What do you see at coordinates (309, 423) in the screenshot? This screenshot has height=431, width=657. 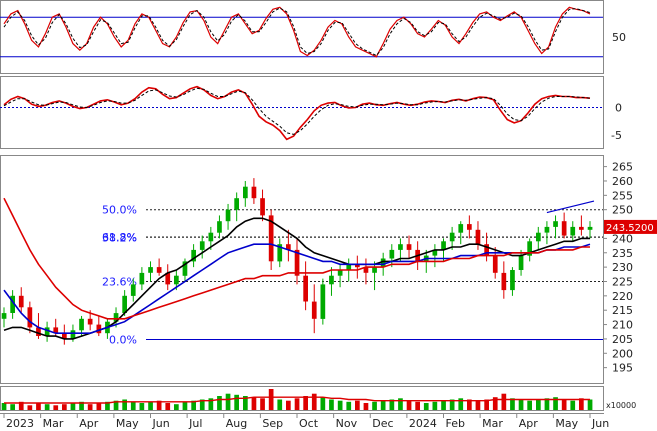 I see `time-tick-label: Oct` at bounding box center [309, 423].